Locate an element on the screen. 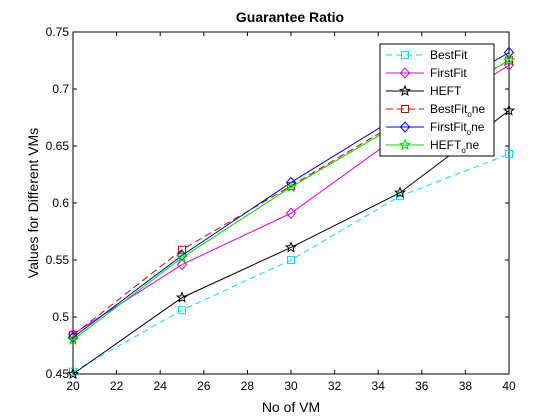  y-tick-label: 0.65 is located at coordinates (58, 146).